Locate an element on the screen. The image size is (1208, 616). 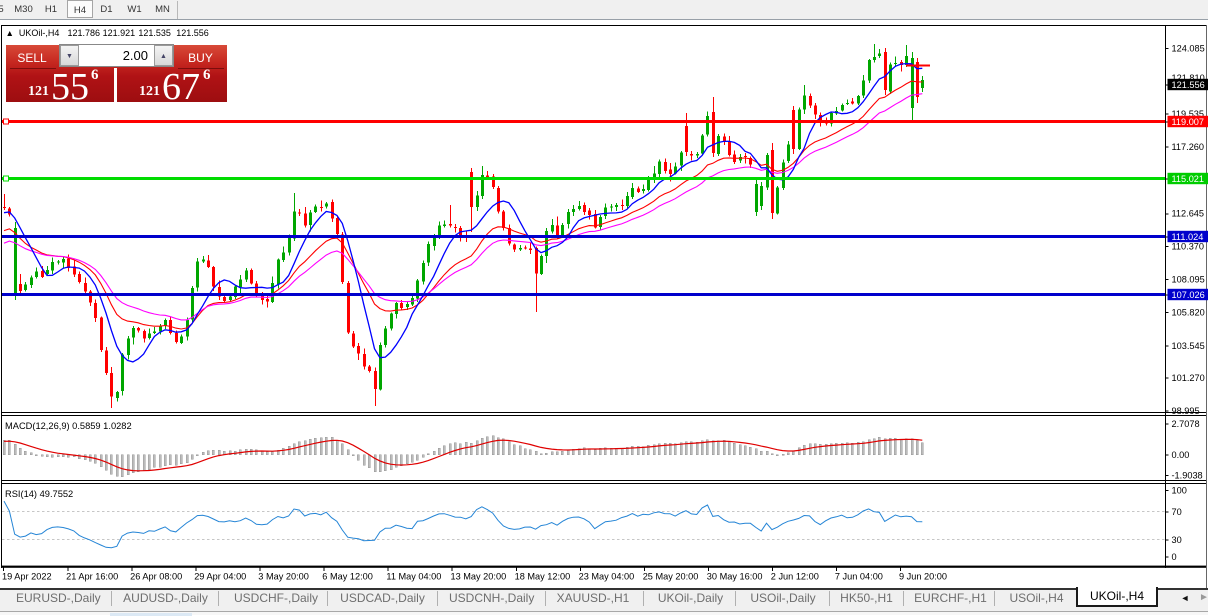
svg-text: 9 Jun 20:00 is located at coordinates (923, 577).